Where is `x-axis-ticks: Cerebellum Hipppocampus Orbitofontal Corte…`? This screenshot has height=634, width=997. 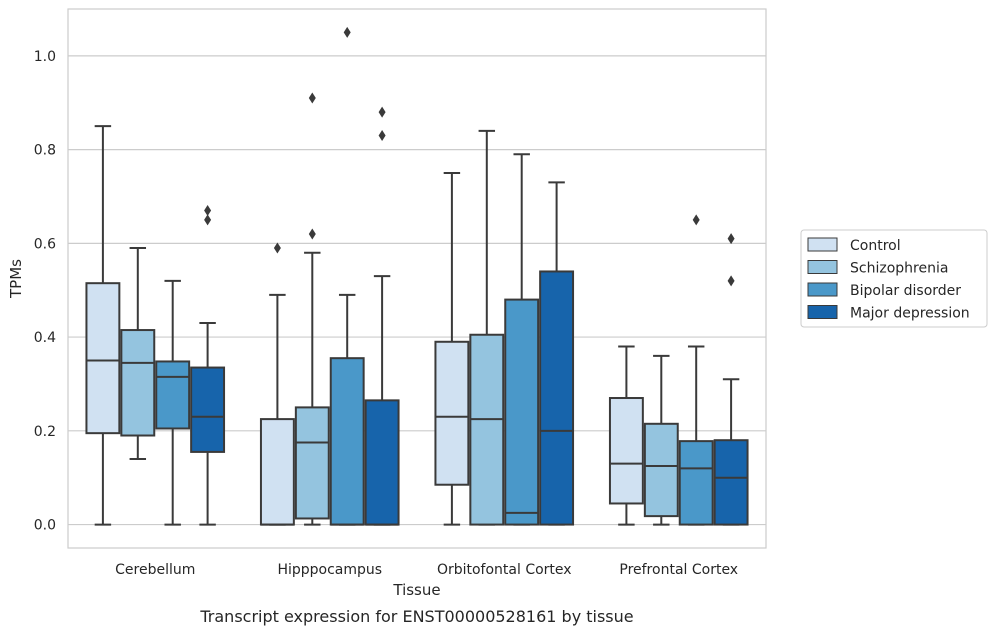 x-axis-ticks: Cerebellum Hipppocampus Orbitofontal Corte… is located at coordinates (426, 570).